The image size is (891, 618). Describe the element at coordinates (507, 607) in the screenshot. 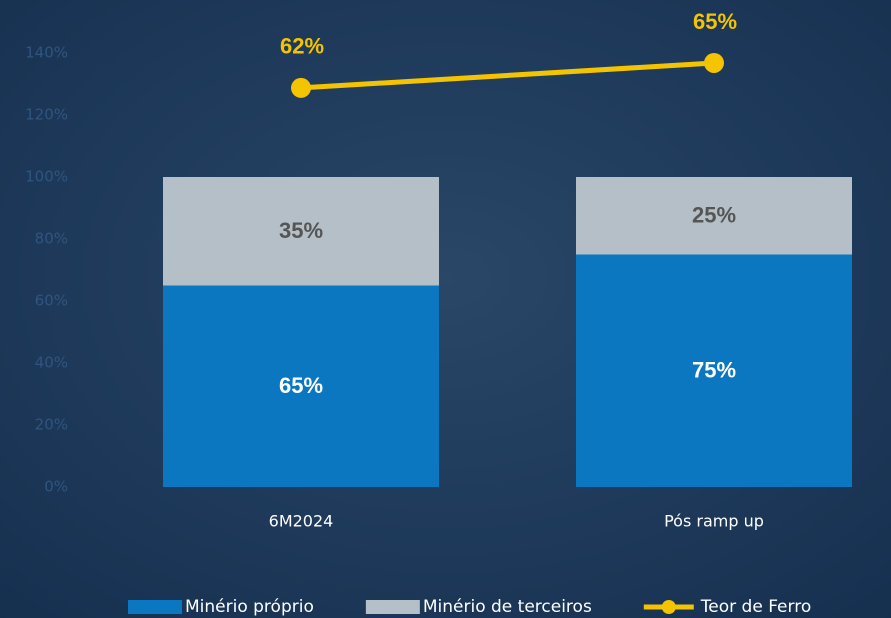

I see `legend-label: Minério de terceiros` at that location.